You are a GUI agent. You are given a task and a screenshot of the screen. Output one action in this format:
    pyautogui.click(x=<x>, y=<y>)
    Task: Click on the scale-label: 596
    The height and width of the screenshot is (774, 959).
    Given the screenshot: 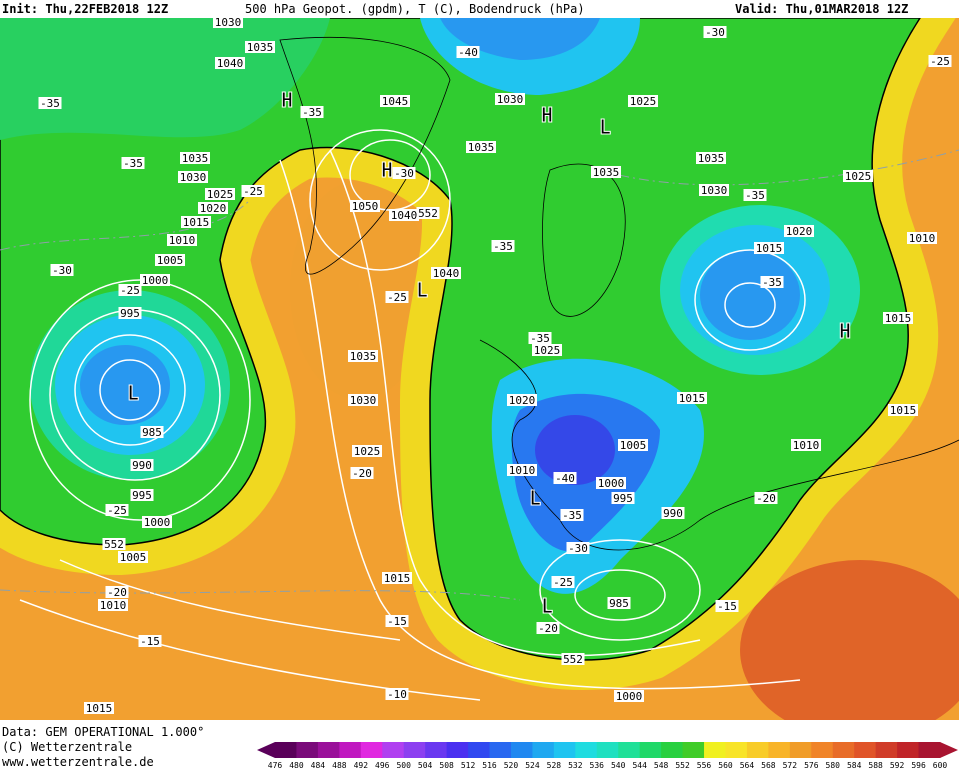 What is the action you would take?
    pyautogui.click(x=918, y=765)
    